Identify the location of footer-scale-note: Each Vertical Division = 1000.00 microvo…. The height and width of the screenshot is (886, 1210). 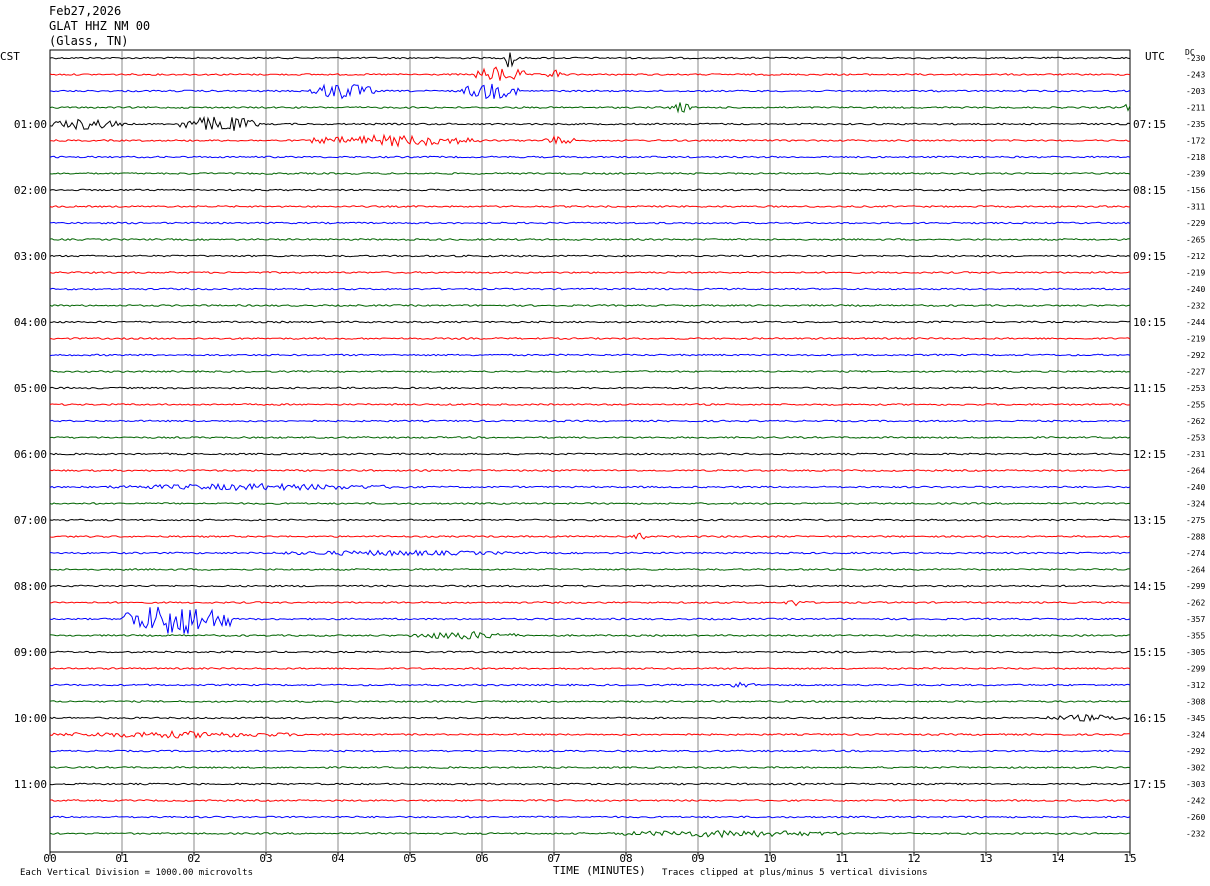
(136, 873).